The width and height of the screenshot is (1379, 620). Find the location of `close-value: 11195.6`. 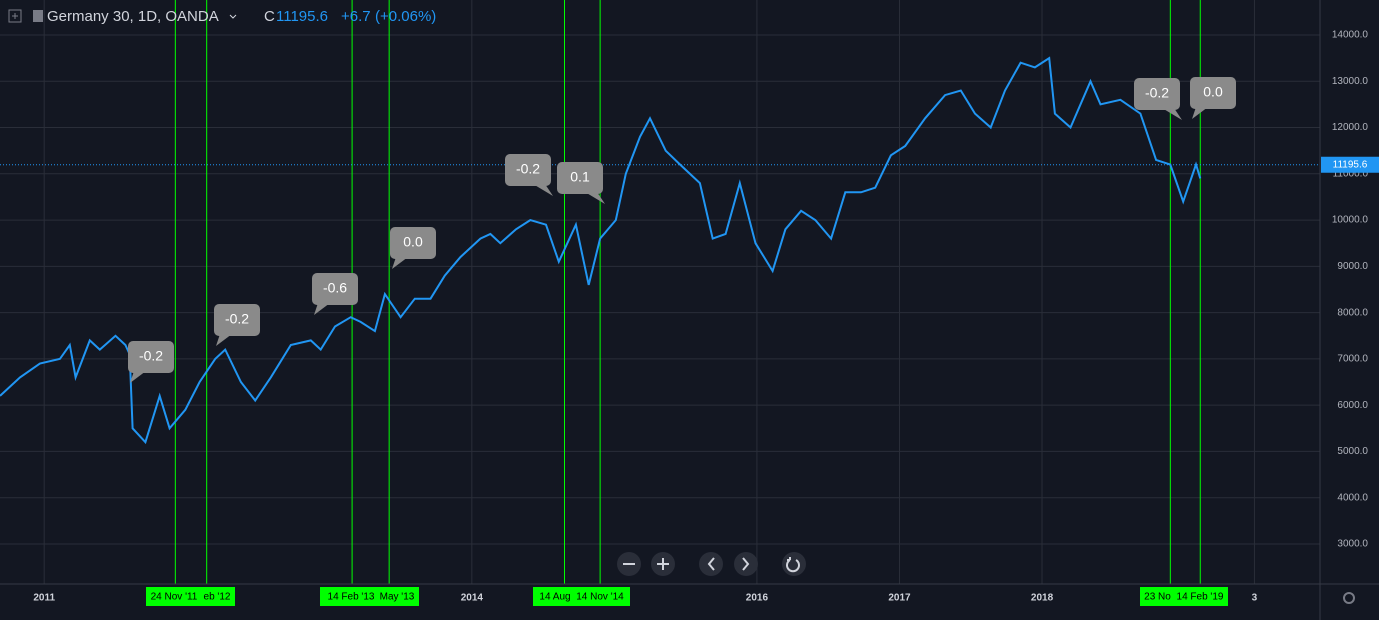

close-value: 11195.6 is located at coordinates (302, 16).